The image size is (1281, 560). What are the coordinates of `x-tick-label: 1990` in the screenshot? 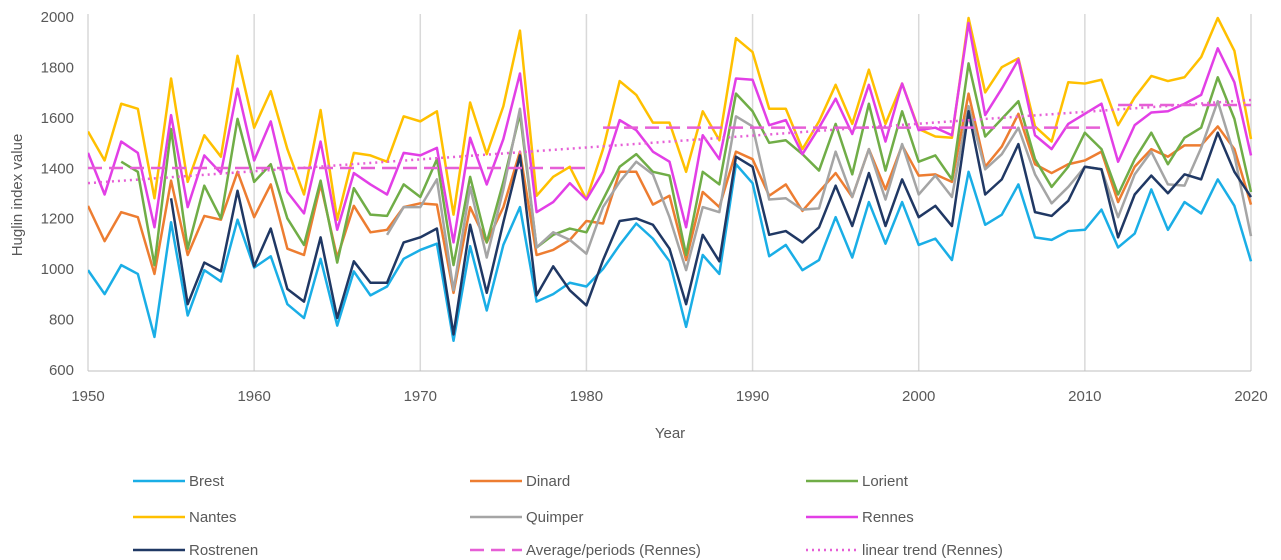 It's located at (752, 396).